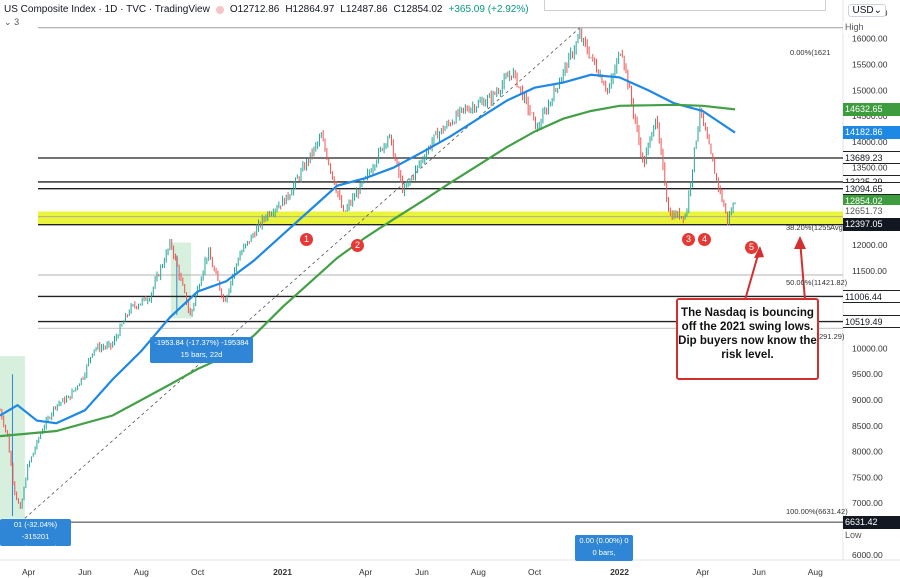 The image size is (900, 578). I want to click on indicator-toggle: ⌄ 3, so click(11, 22).